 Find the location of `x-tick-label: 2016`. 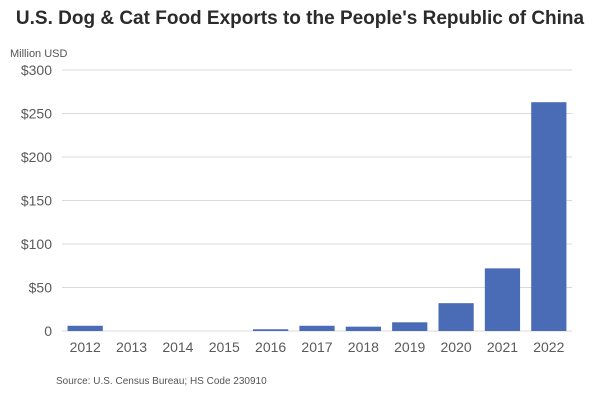

x-tick-label: 2016 is located at coordinates (270, 347).